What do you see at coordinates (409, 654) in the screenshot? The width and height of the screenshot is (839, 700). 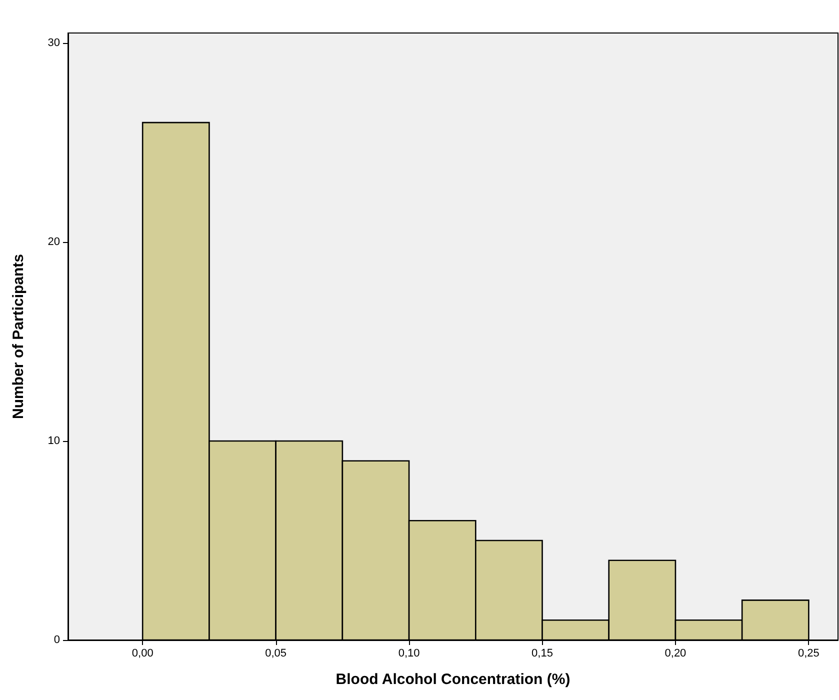 I see `x-tick-label: 0,10` at bounding box center [409, 654].